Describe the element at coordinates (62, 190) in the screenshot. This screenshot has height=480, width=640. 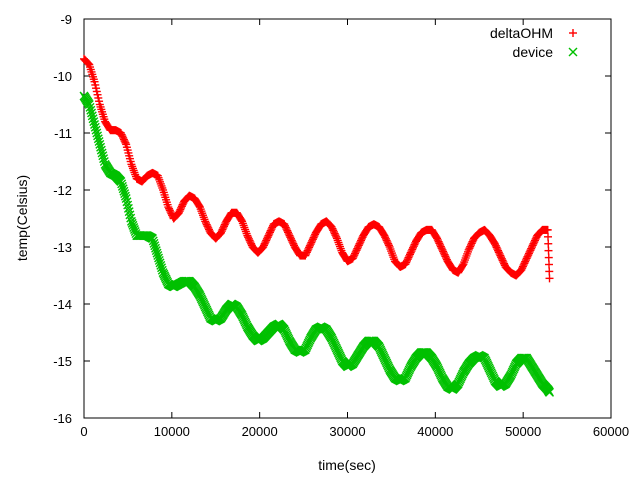
I see `y-tick-label: -12` at that location.